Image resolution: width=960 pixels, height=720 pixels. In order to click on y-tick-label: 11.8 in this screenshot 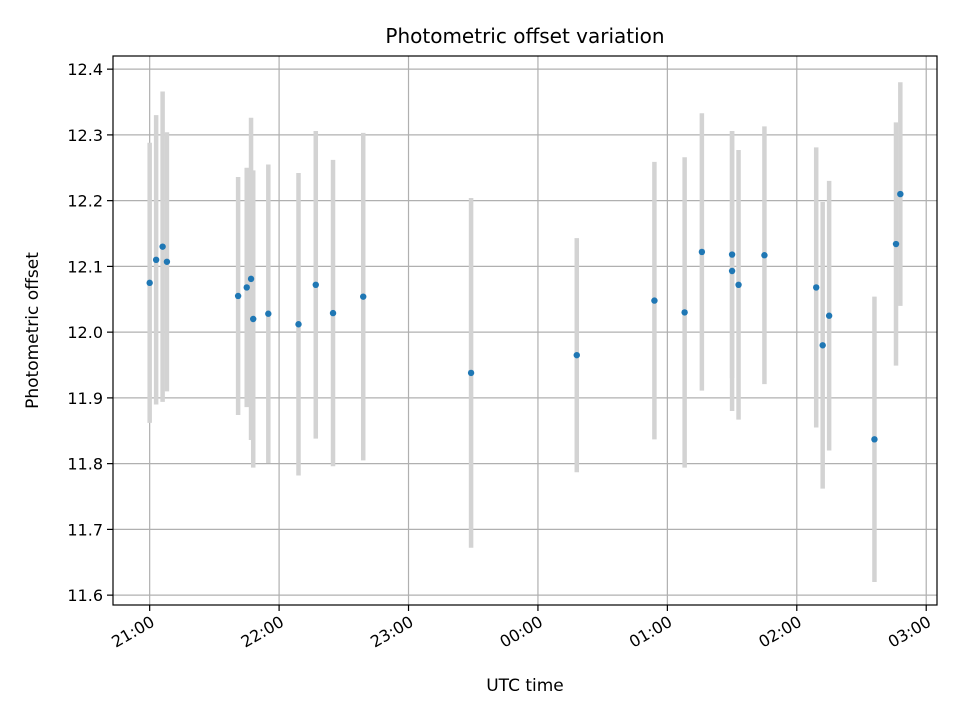, I will do `click(85, 464)`.